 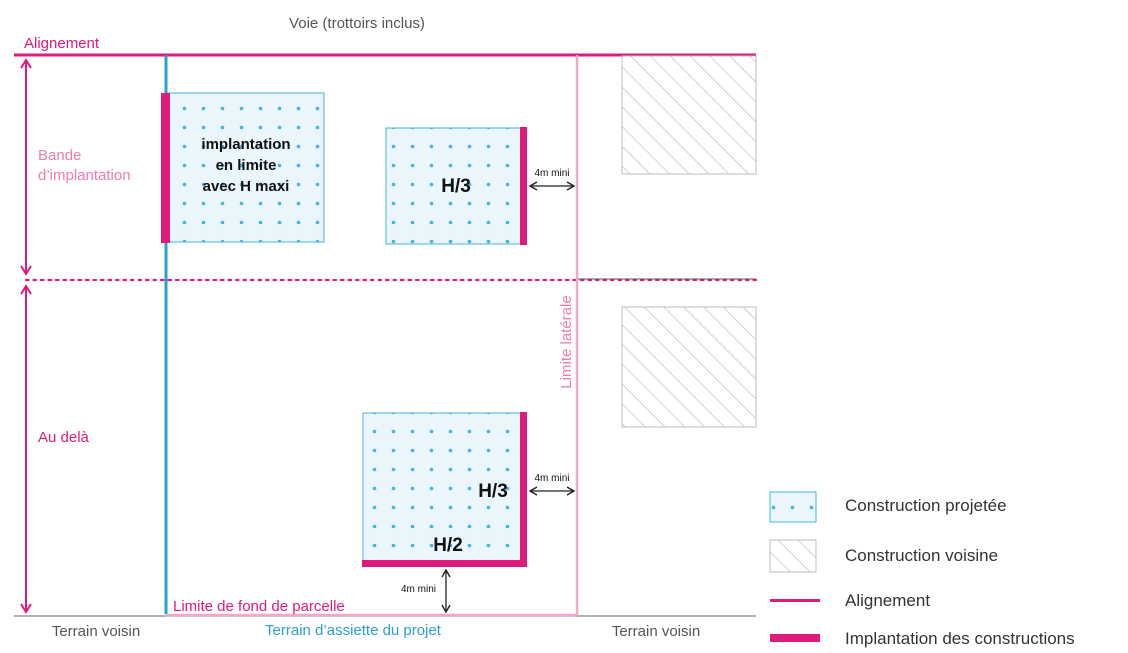 What do you see at coordinates (566, 341) in the screenshot?
I see `limite-laterale-label: Limite latérale` at bounding box center [566, 341].